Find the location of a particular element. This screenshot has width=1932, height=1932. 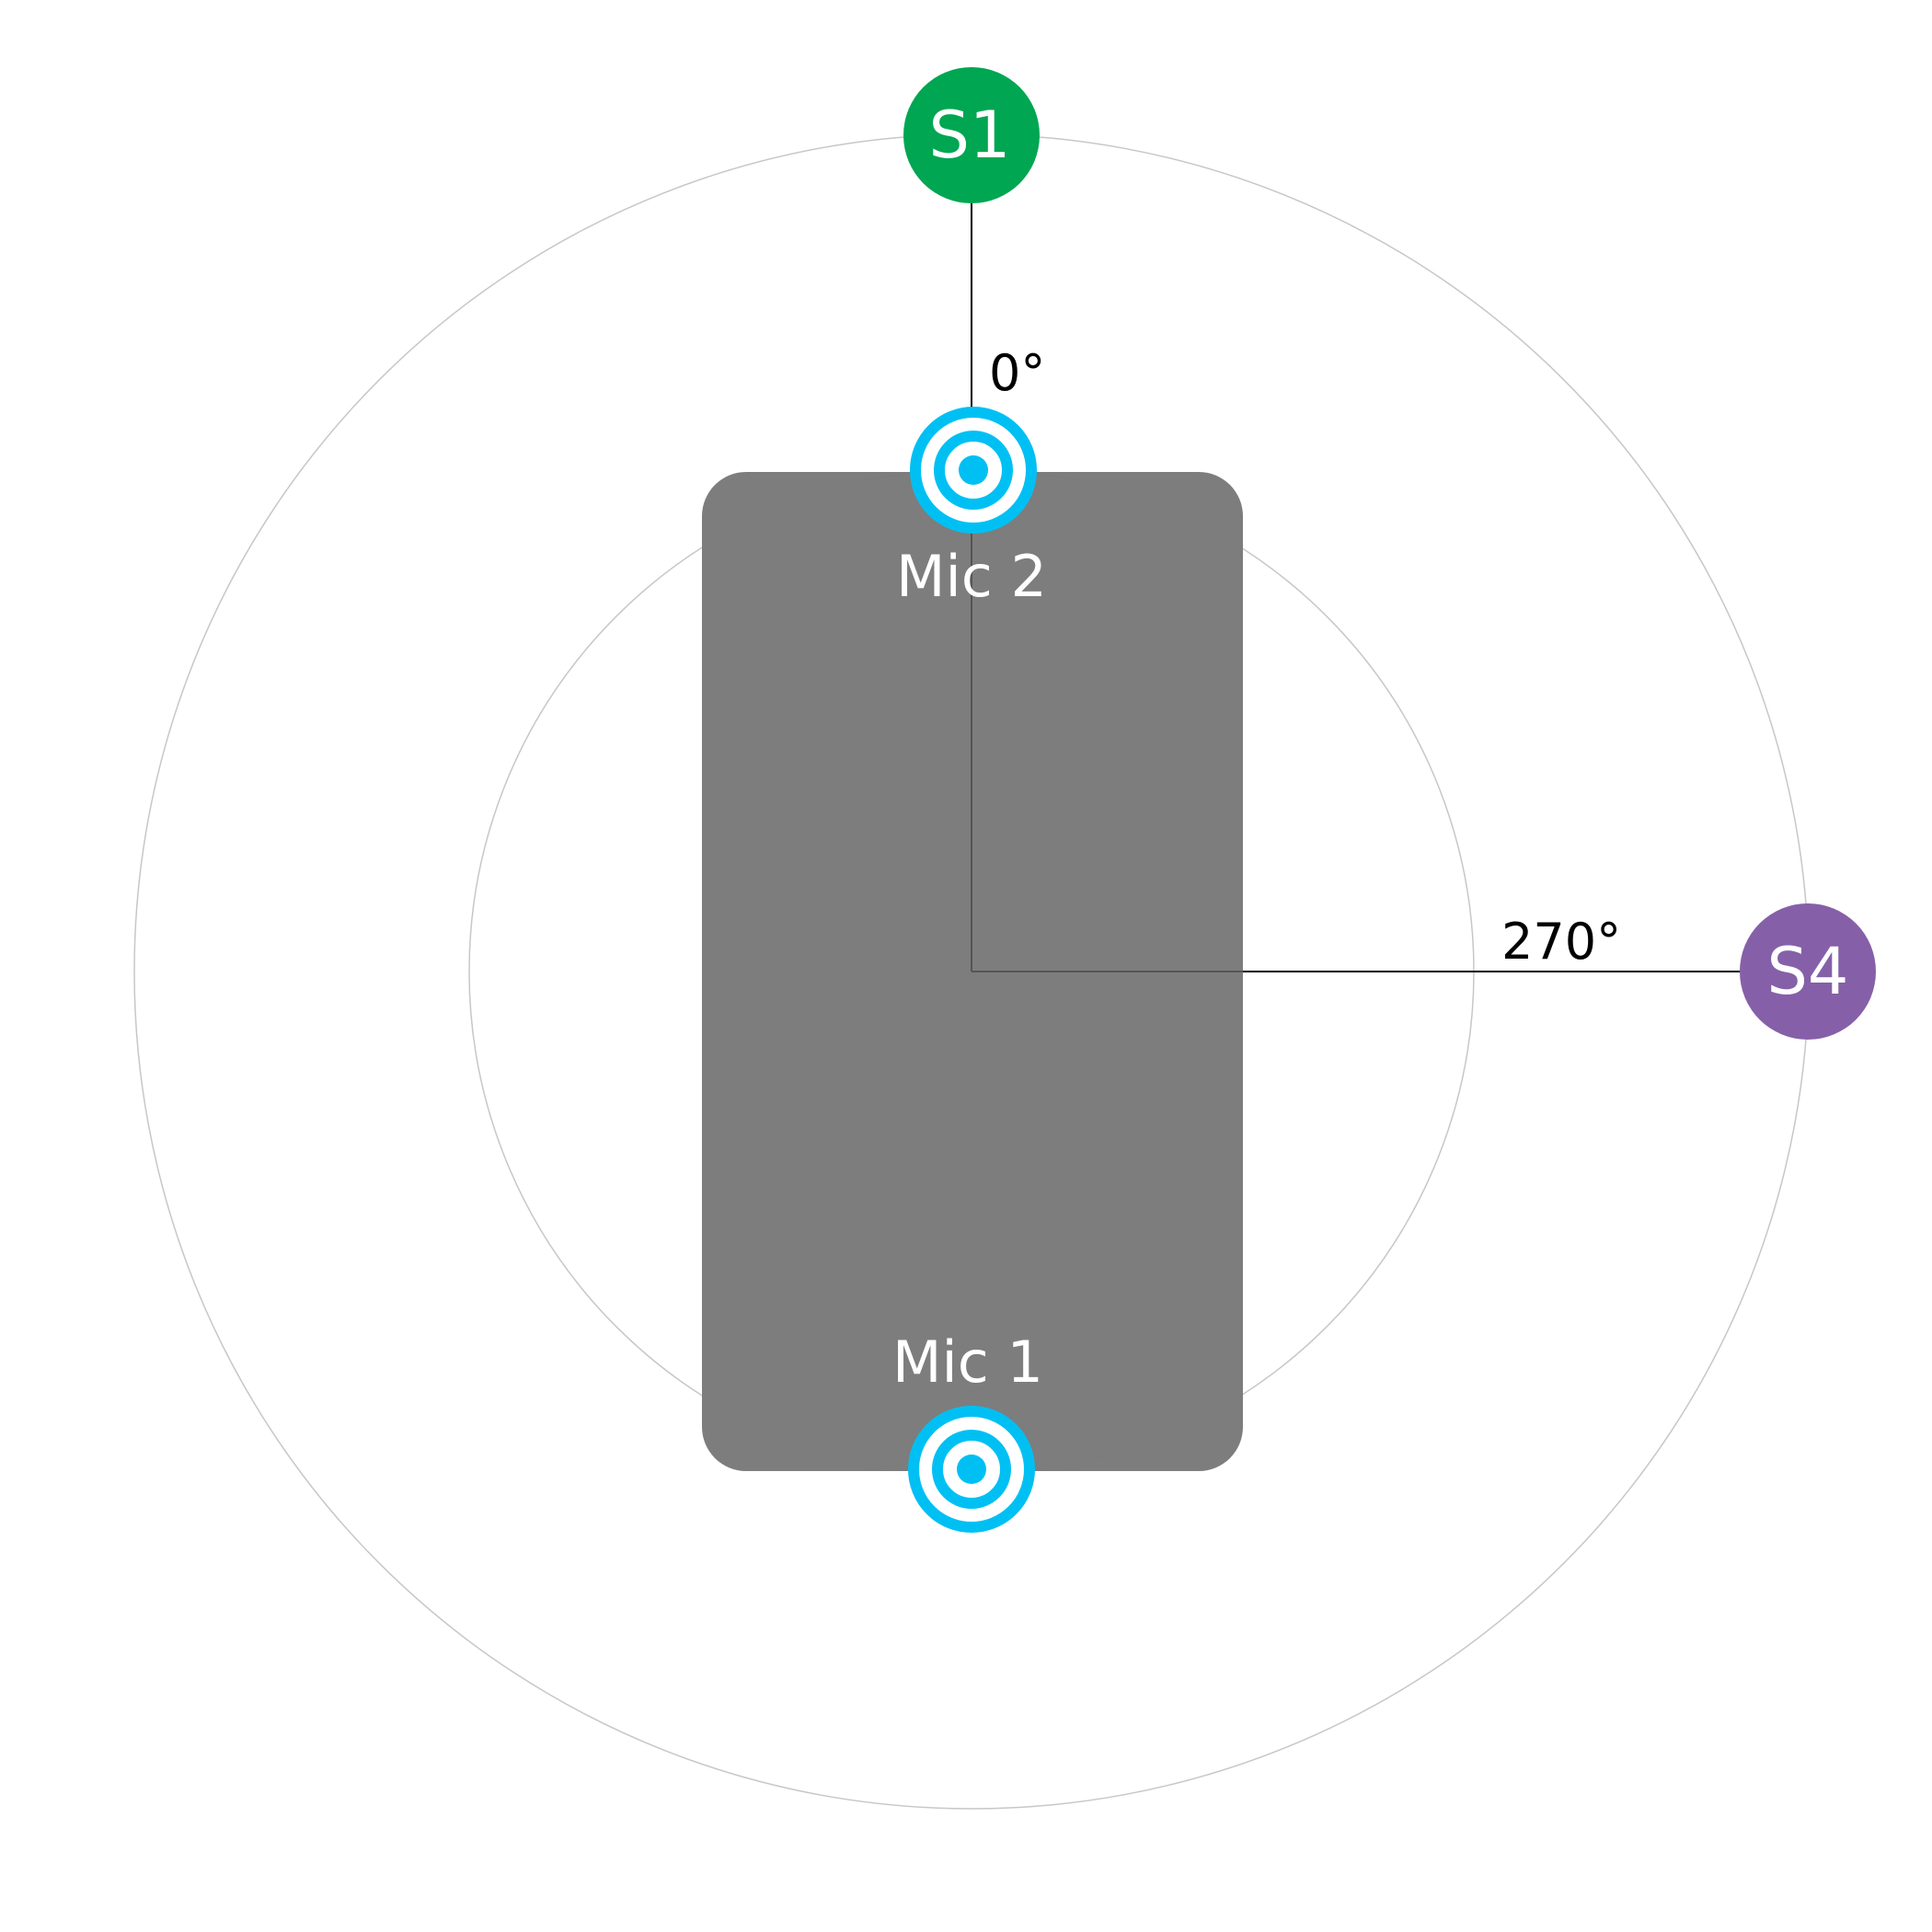

source-s1-marker is located at coordinates (972, 135).